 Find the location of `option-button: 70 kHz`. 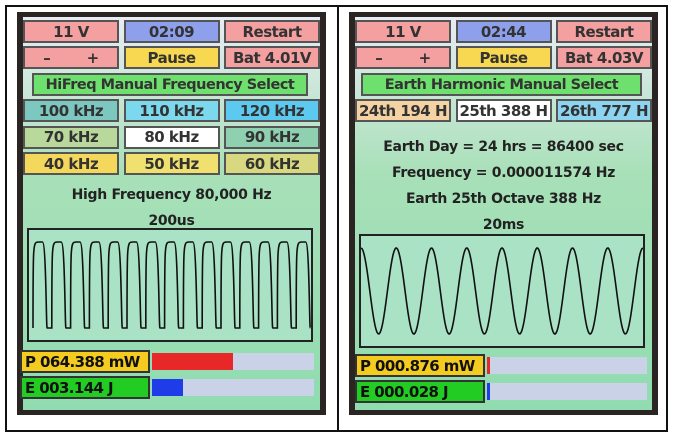

option-button: 70 kHz is located at coordinates (71, 137).